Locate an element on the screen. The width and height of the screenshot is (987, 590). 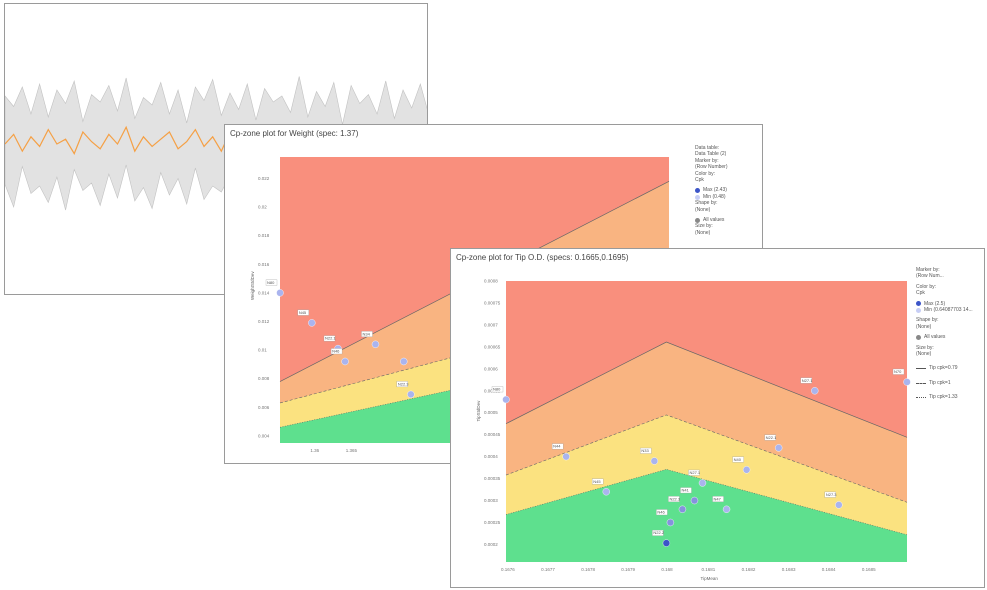
legend-color-by-title: Color by: is located at coordinates (705, 173).